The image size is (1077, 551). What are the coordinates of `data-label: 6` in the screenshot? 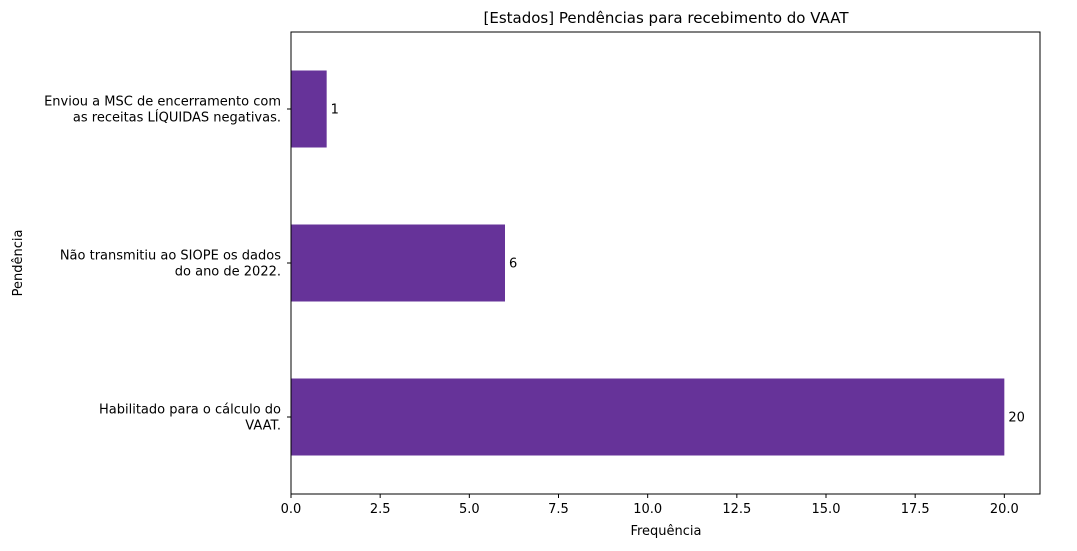 It's located at (513, 264).